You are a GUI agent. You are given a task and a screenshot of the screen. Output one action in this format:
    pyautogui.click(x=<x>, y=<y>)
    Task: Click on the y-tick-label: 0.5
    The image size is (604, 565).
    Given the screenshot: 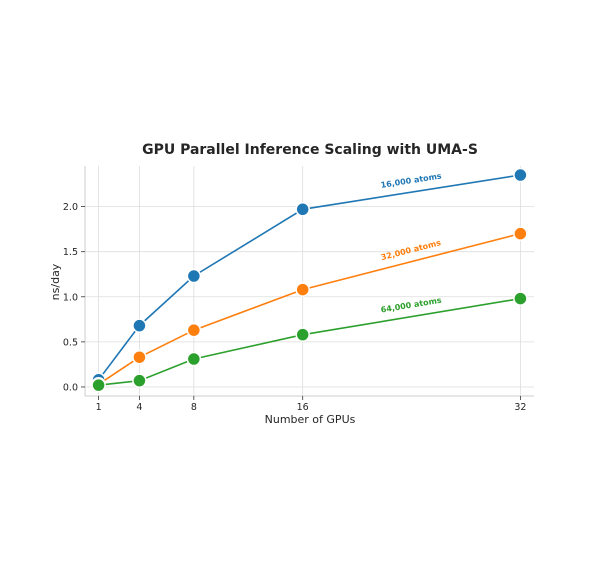 What is the action you would take?
    pyautogui.click(x=70, y=342)
    